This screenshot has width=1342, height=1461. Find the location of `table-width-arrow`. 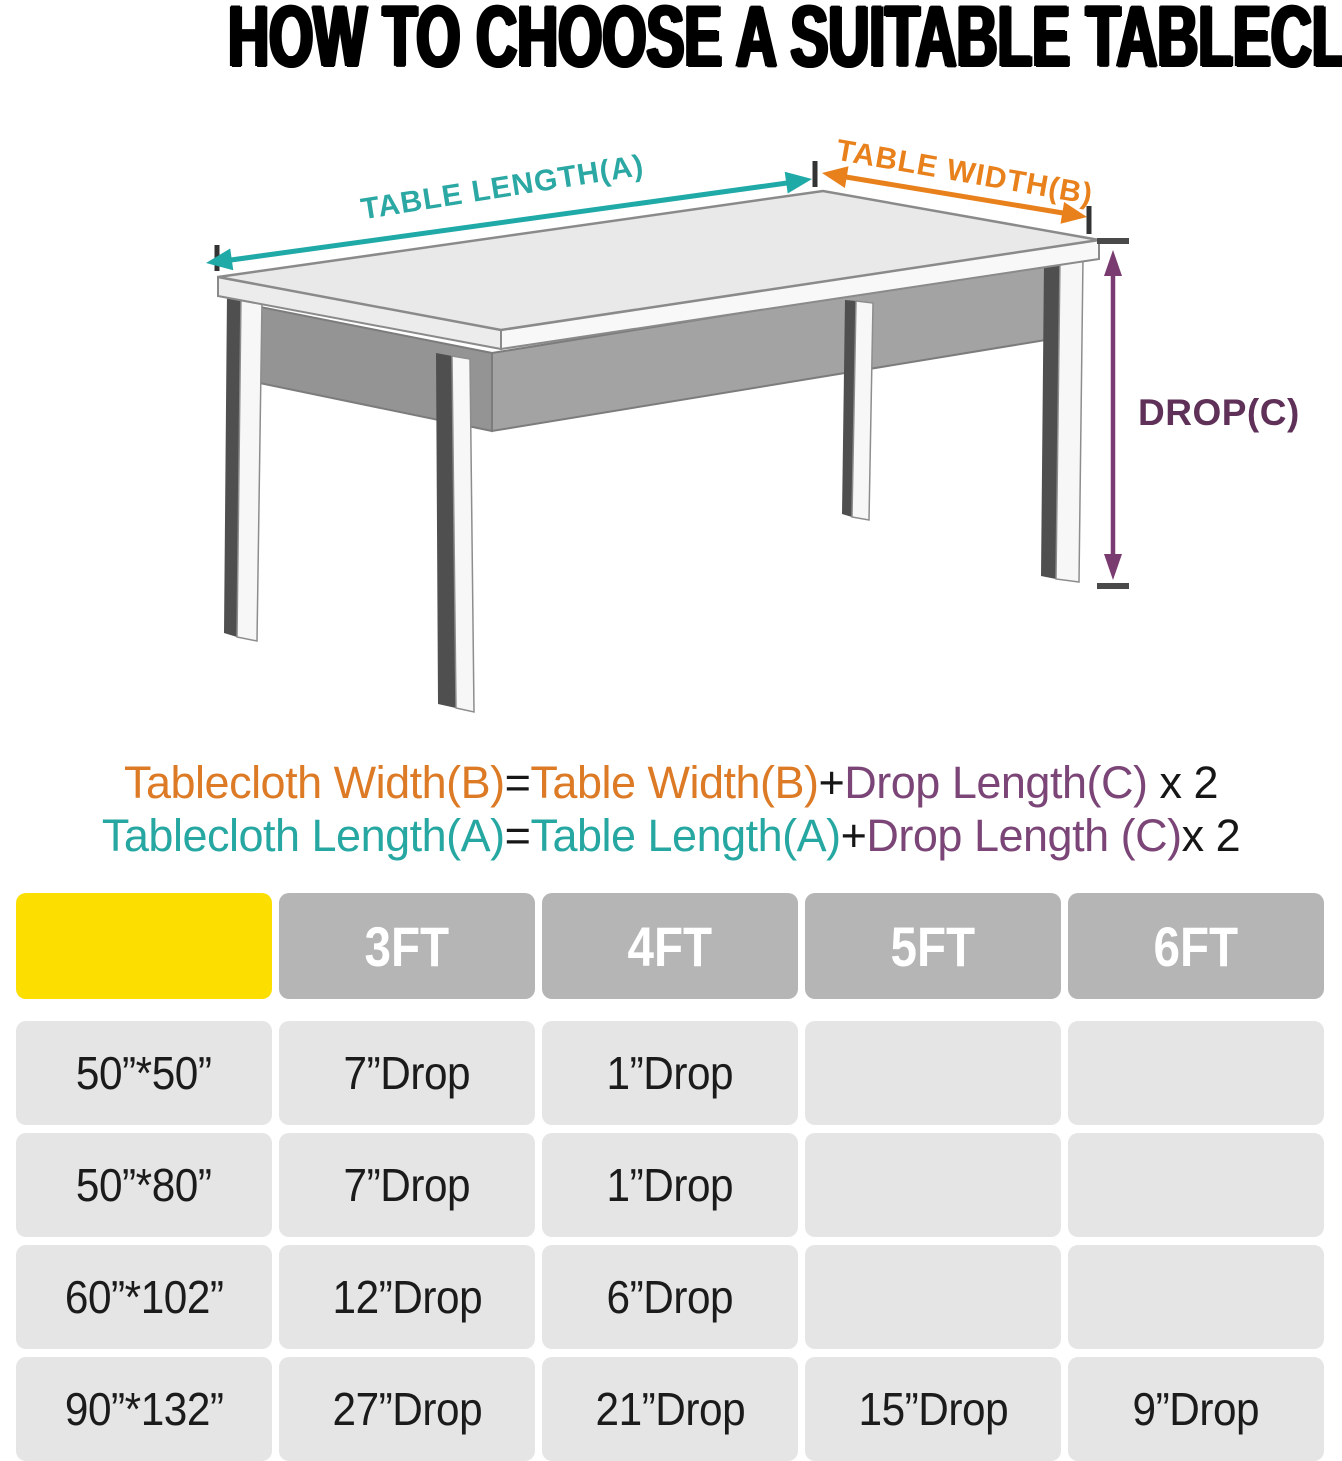

table-width-arrow is located at coordinates (954, 195).